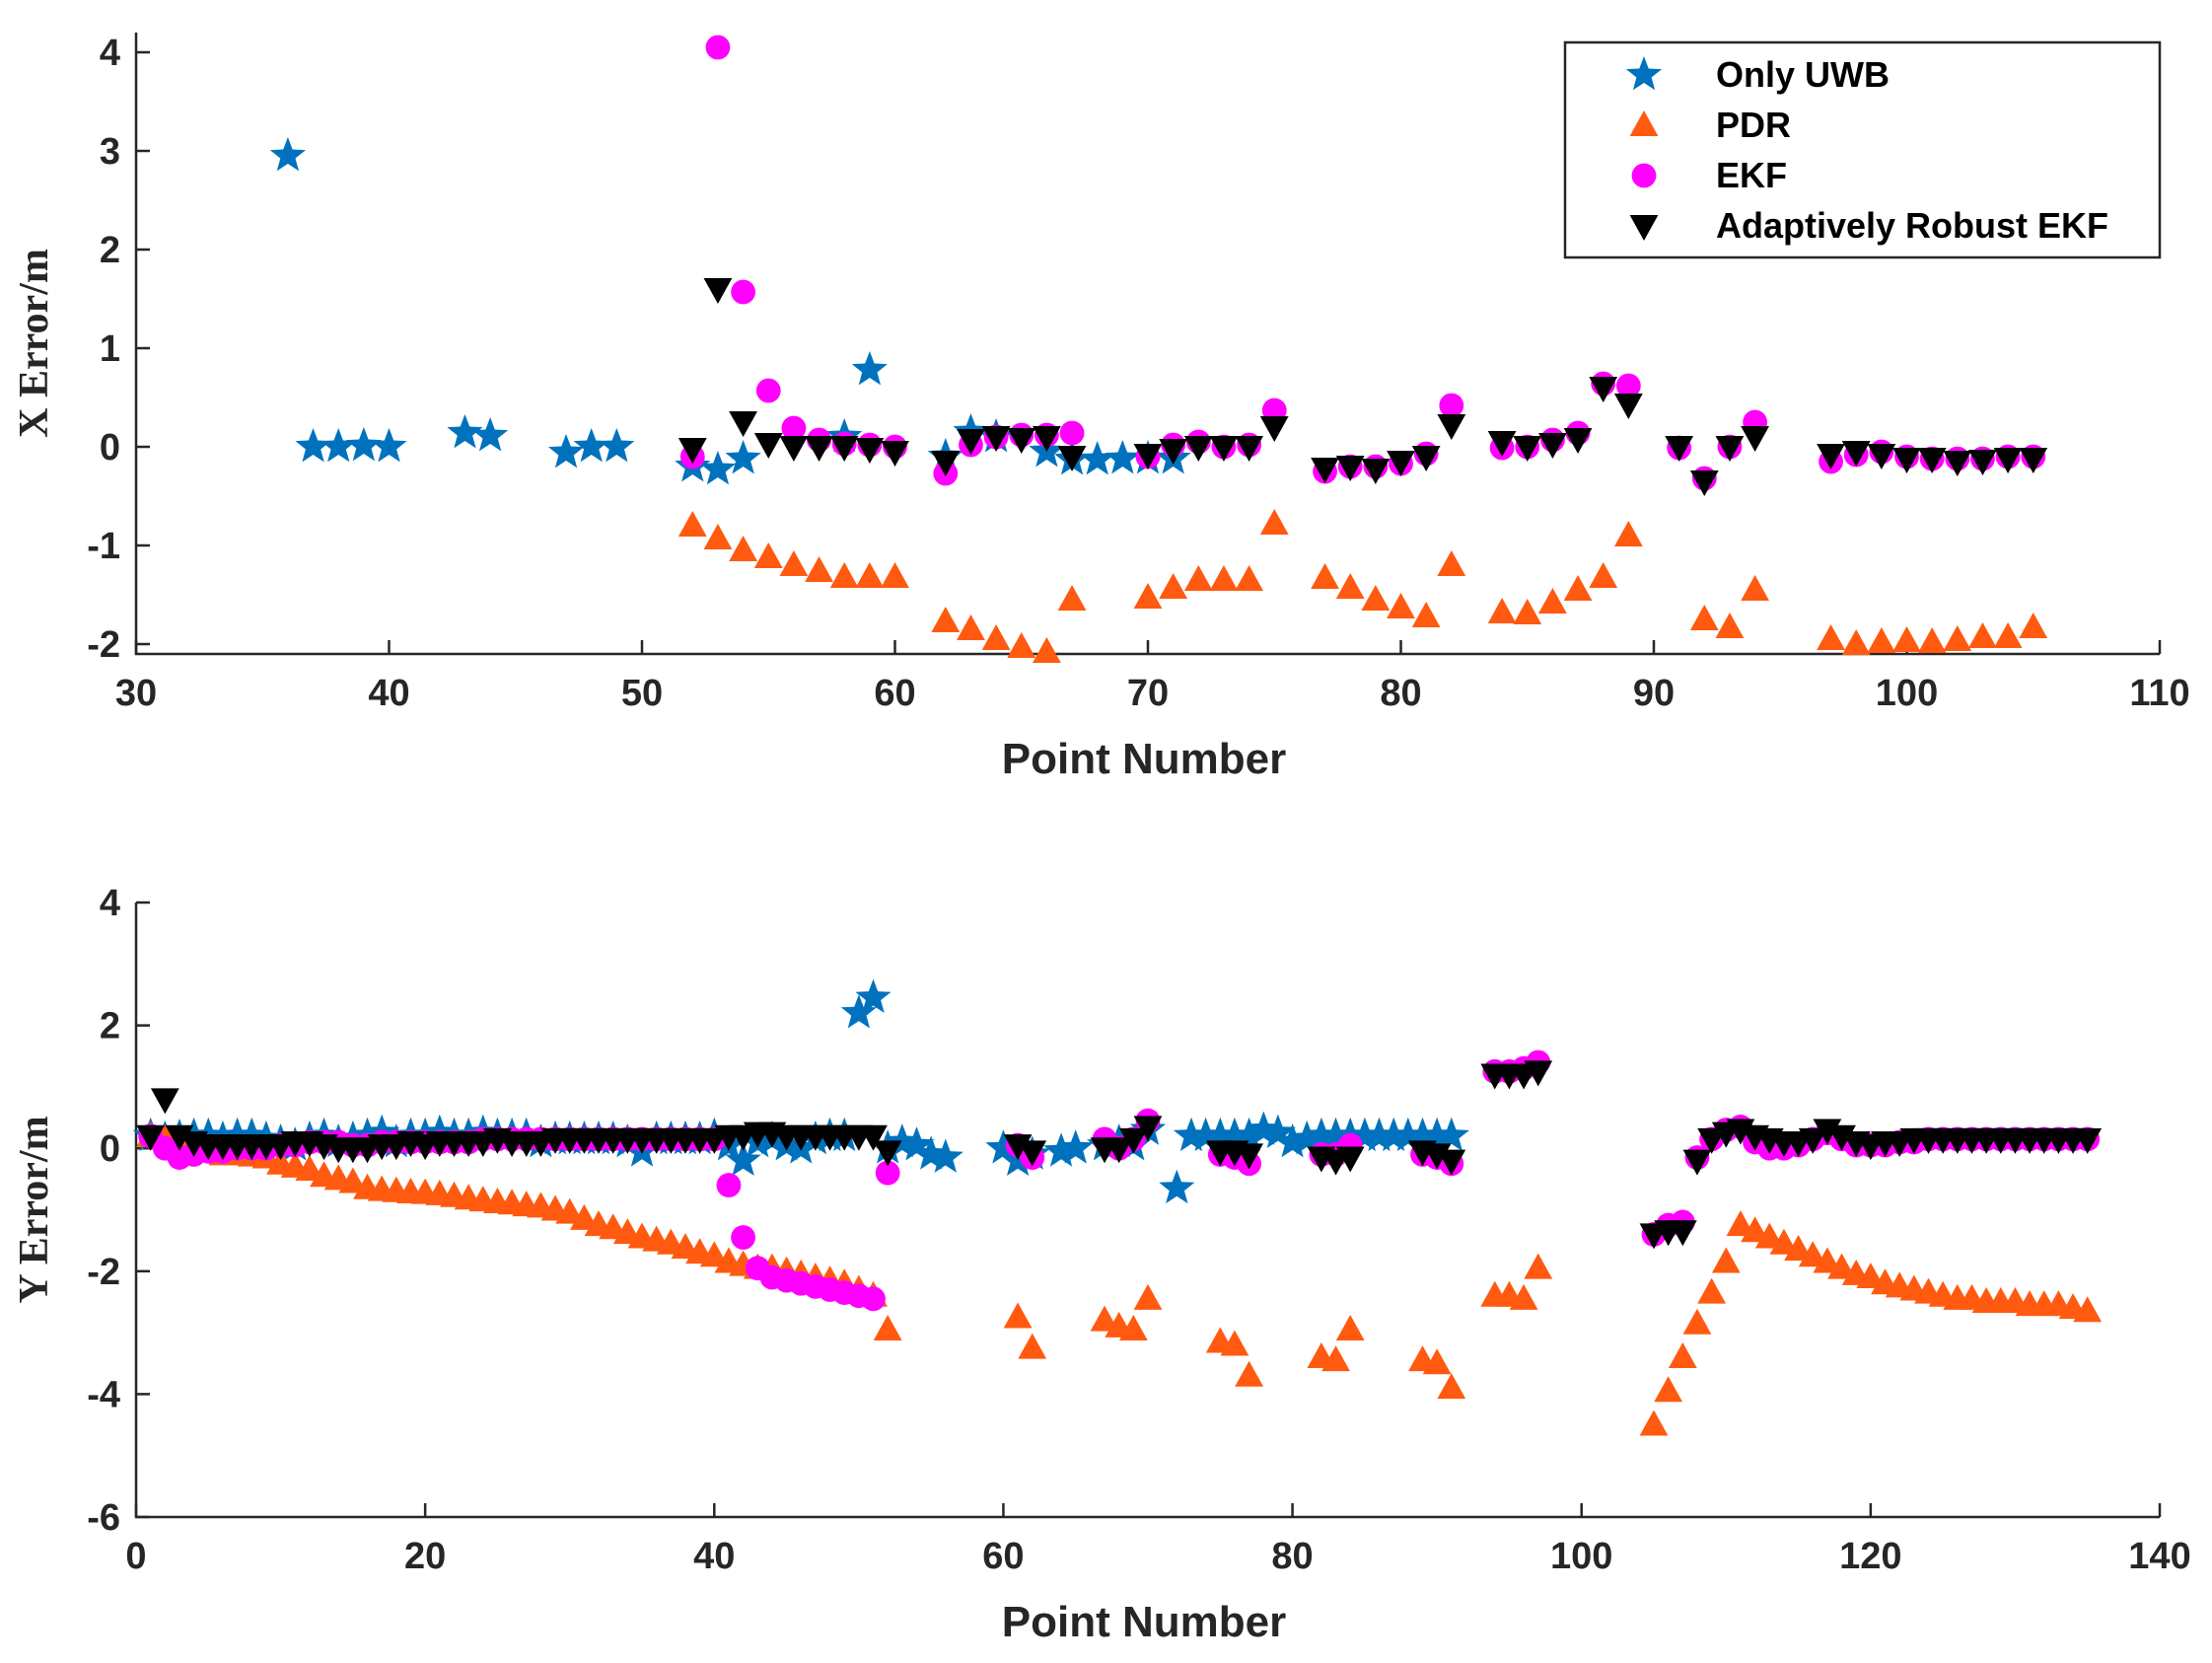 The image size is (2212, 1663). Describe the element at coordinates (1907, 693) in the screenshot. I see `x-tick-label: 100` at that location.